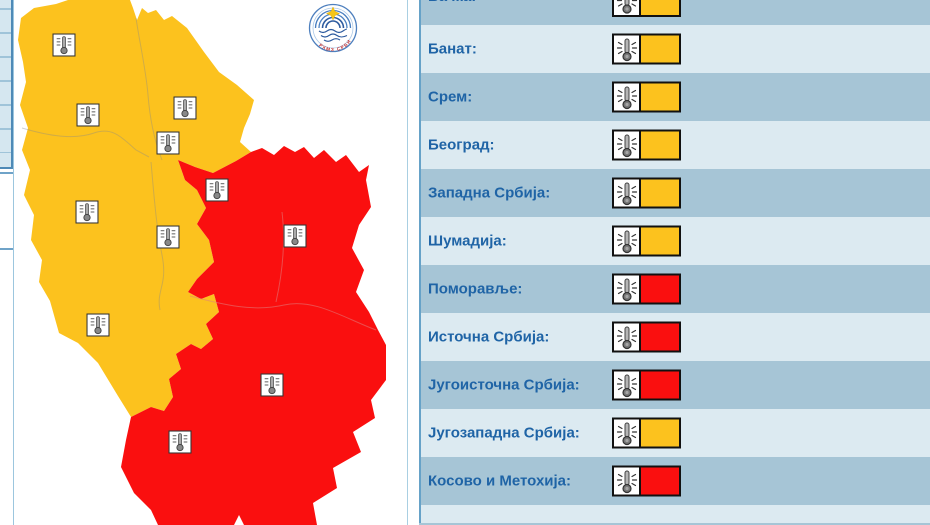  I want to click on warning-row-10: Југозападна Србија:, so click(675, 433).